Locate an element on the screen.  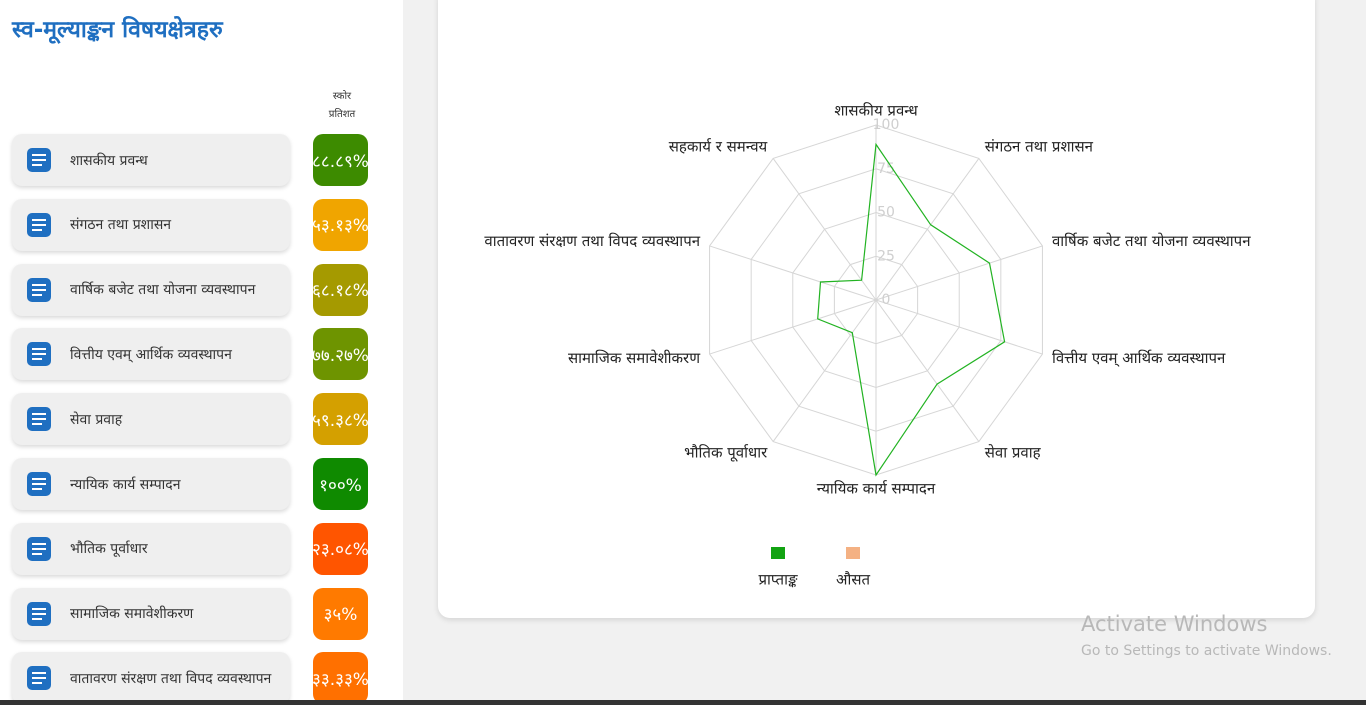
score-badge: ८८.८९% is located at coordinates (340, 160).